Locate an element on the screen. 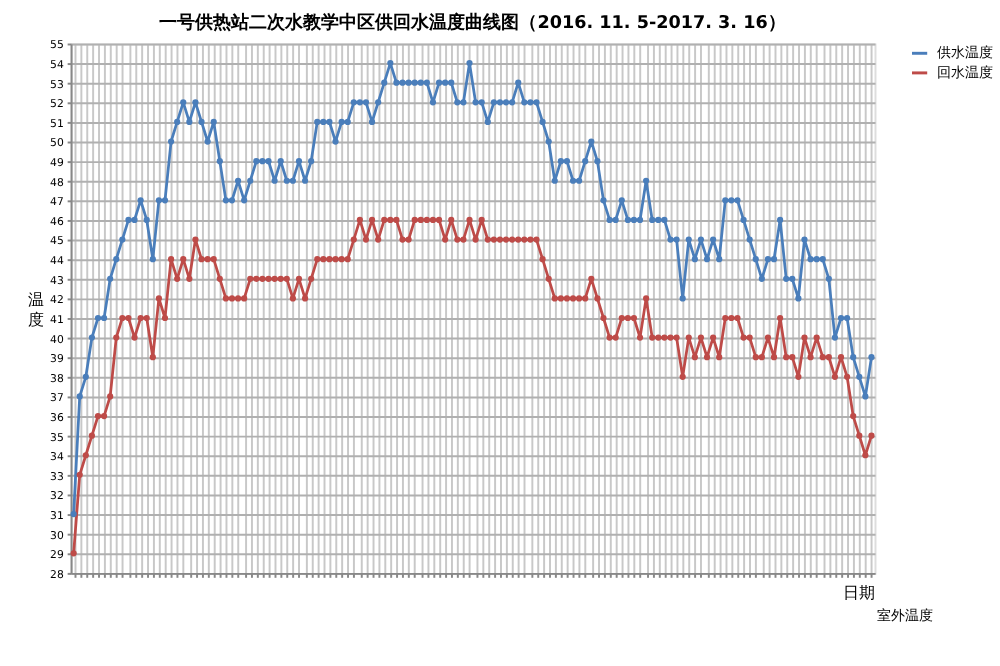  chart-title: 一号供热站二次水教学中区供回水温度曲线图（2016. 11. 5-2017. 3. 16） is located at coordinates (472, 22).